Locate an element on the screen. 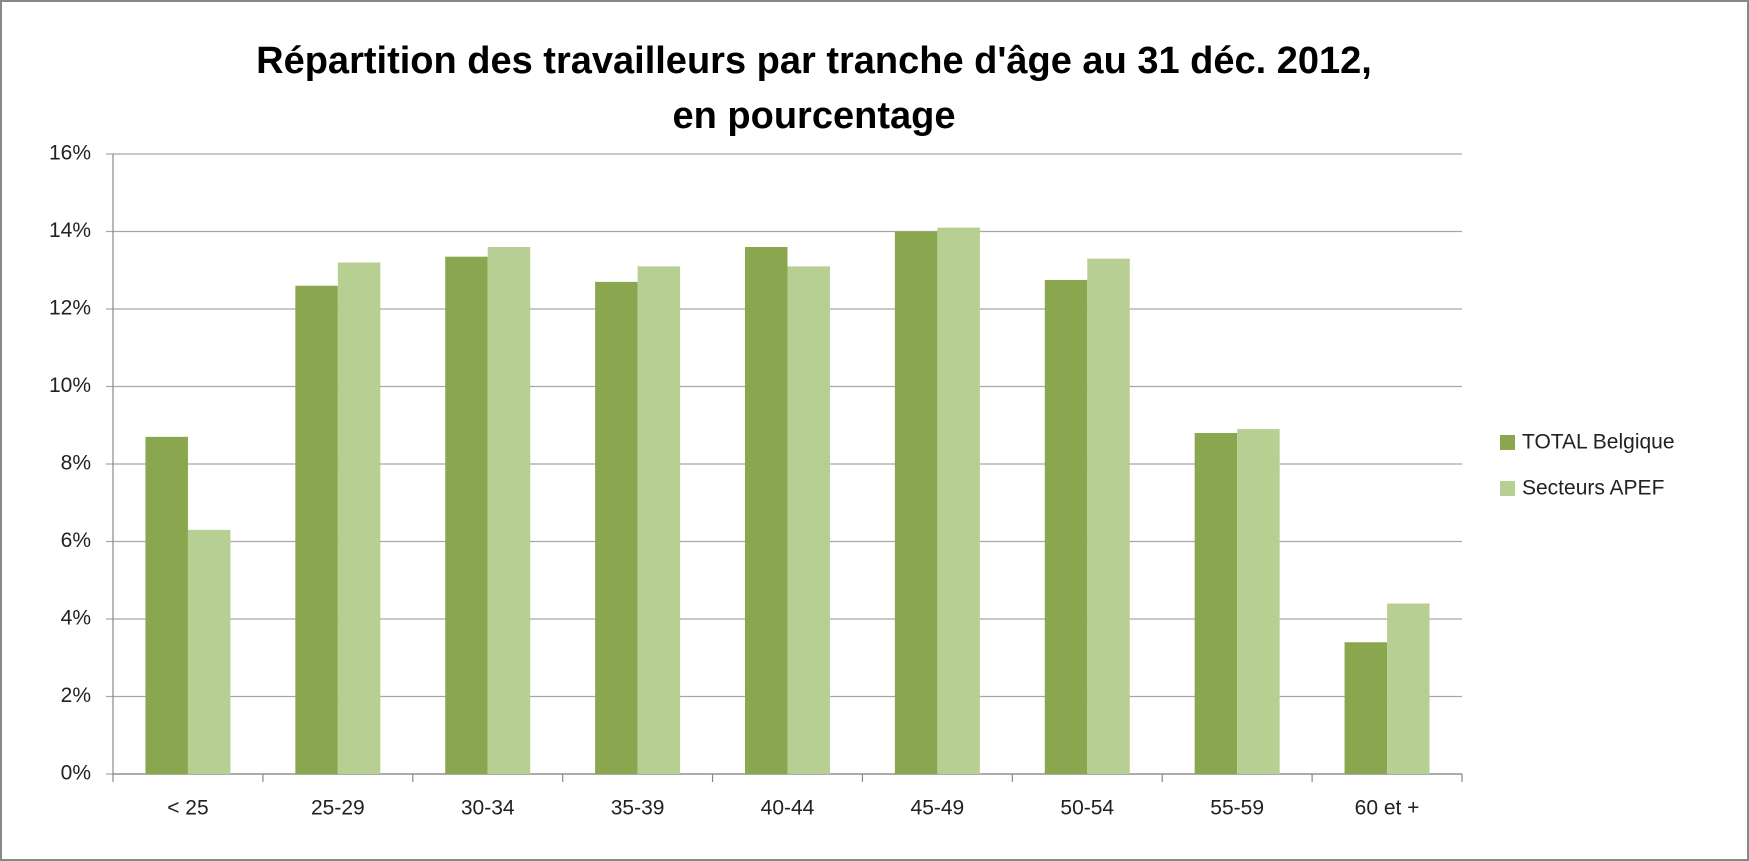 The image size is (1749, 861). x-tick-label: < 25 is located at coordinates (187, 808).